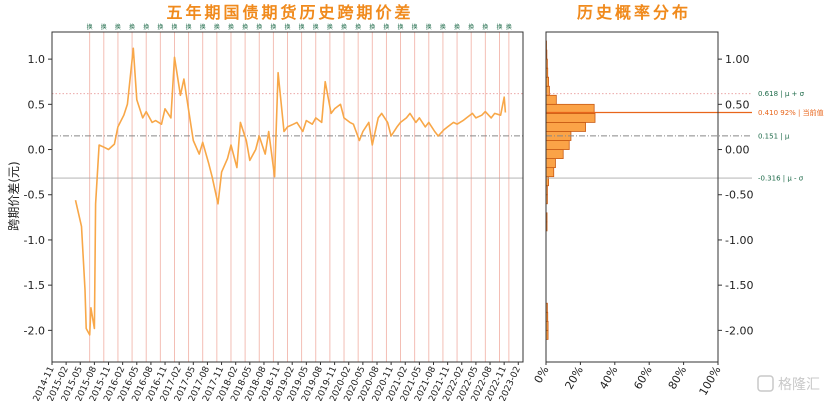  What do you see at coordinates (574, 378) in the screenshot?
I see `dist-x-tick-label: 20%` at bounding box center [574, 378].